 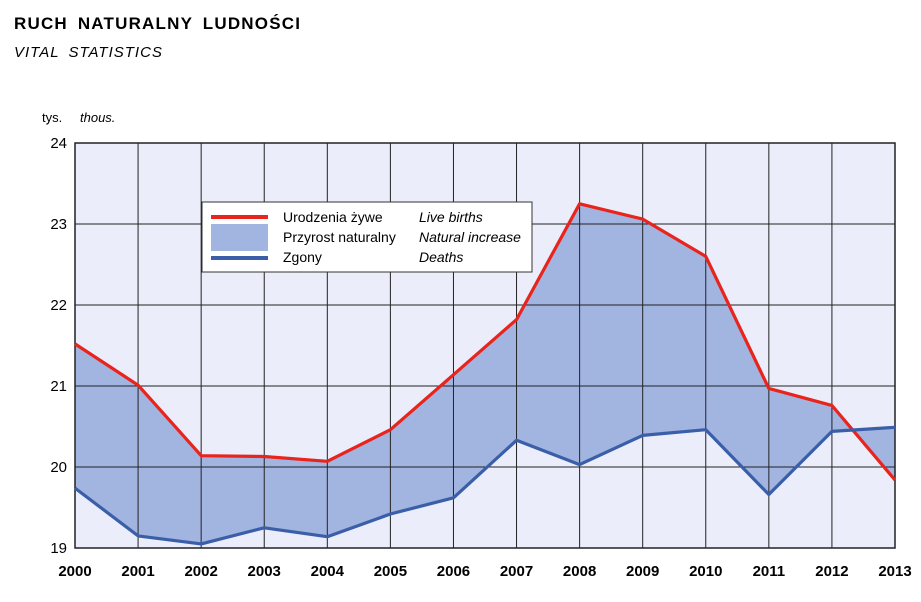 I want to click on unit-label-pl: tys., so click(x=52, y=117).